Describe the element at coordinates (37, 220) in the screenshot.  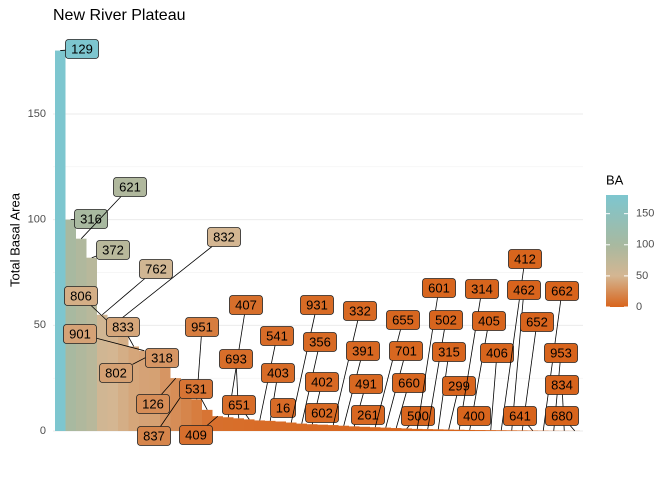
I see `y-tick-label: 100` at that location.